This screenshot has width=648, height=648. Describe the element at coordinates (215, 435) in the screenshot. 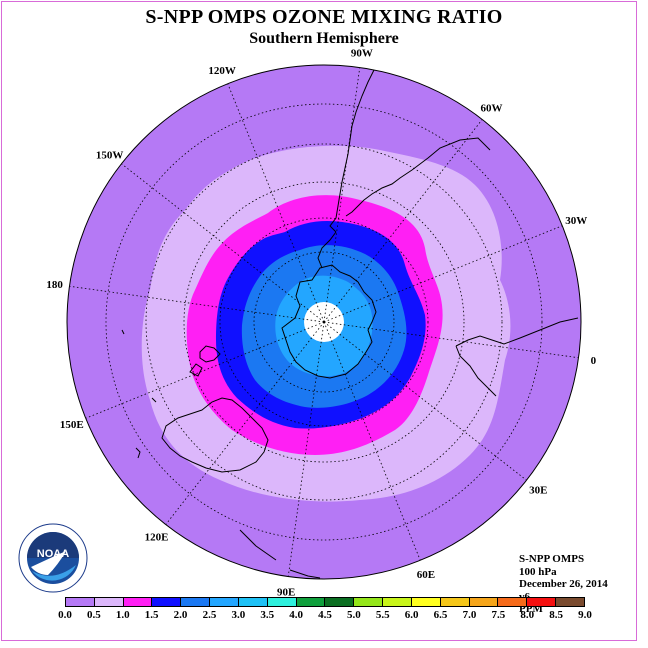

I see `australia-coast` at that location.